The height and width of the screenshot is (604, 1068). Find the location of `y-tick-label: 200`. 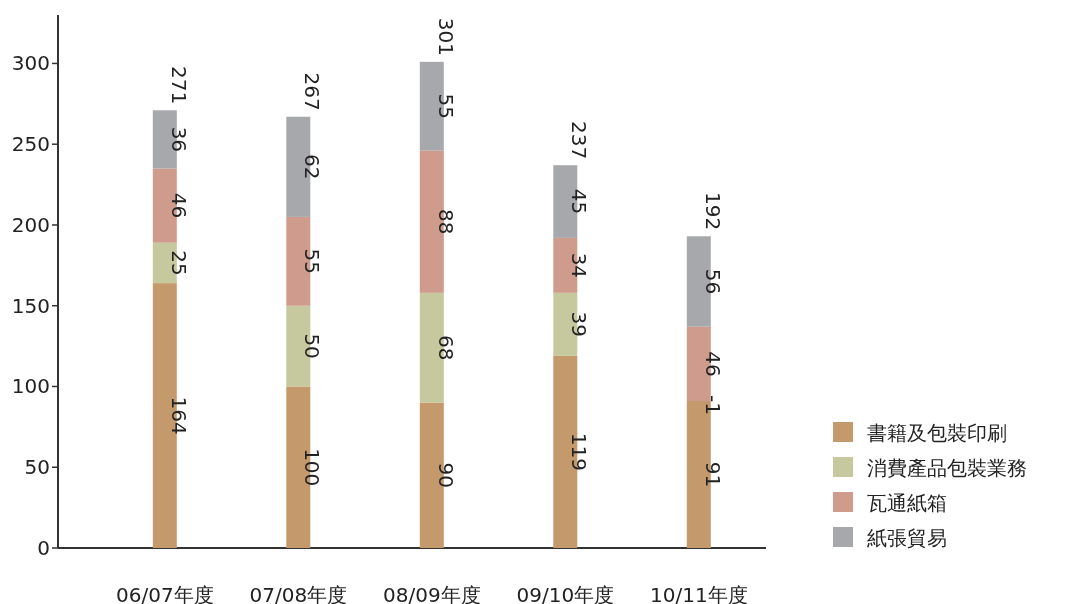

y-tick-label: 200 is located at coordinates (30, 224).